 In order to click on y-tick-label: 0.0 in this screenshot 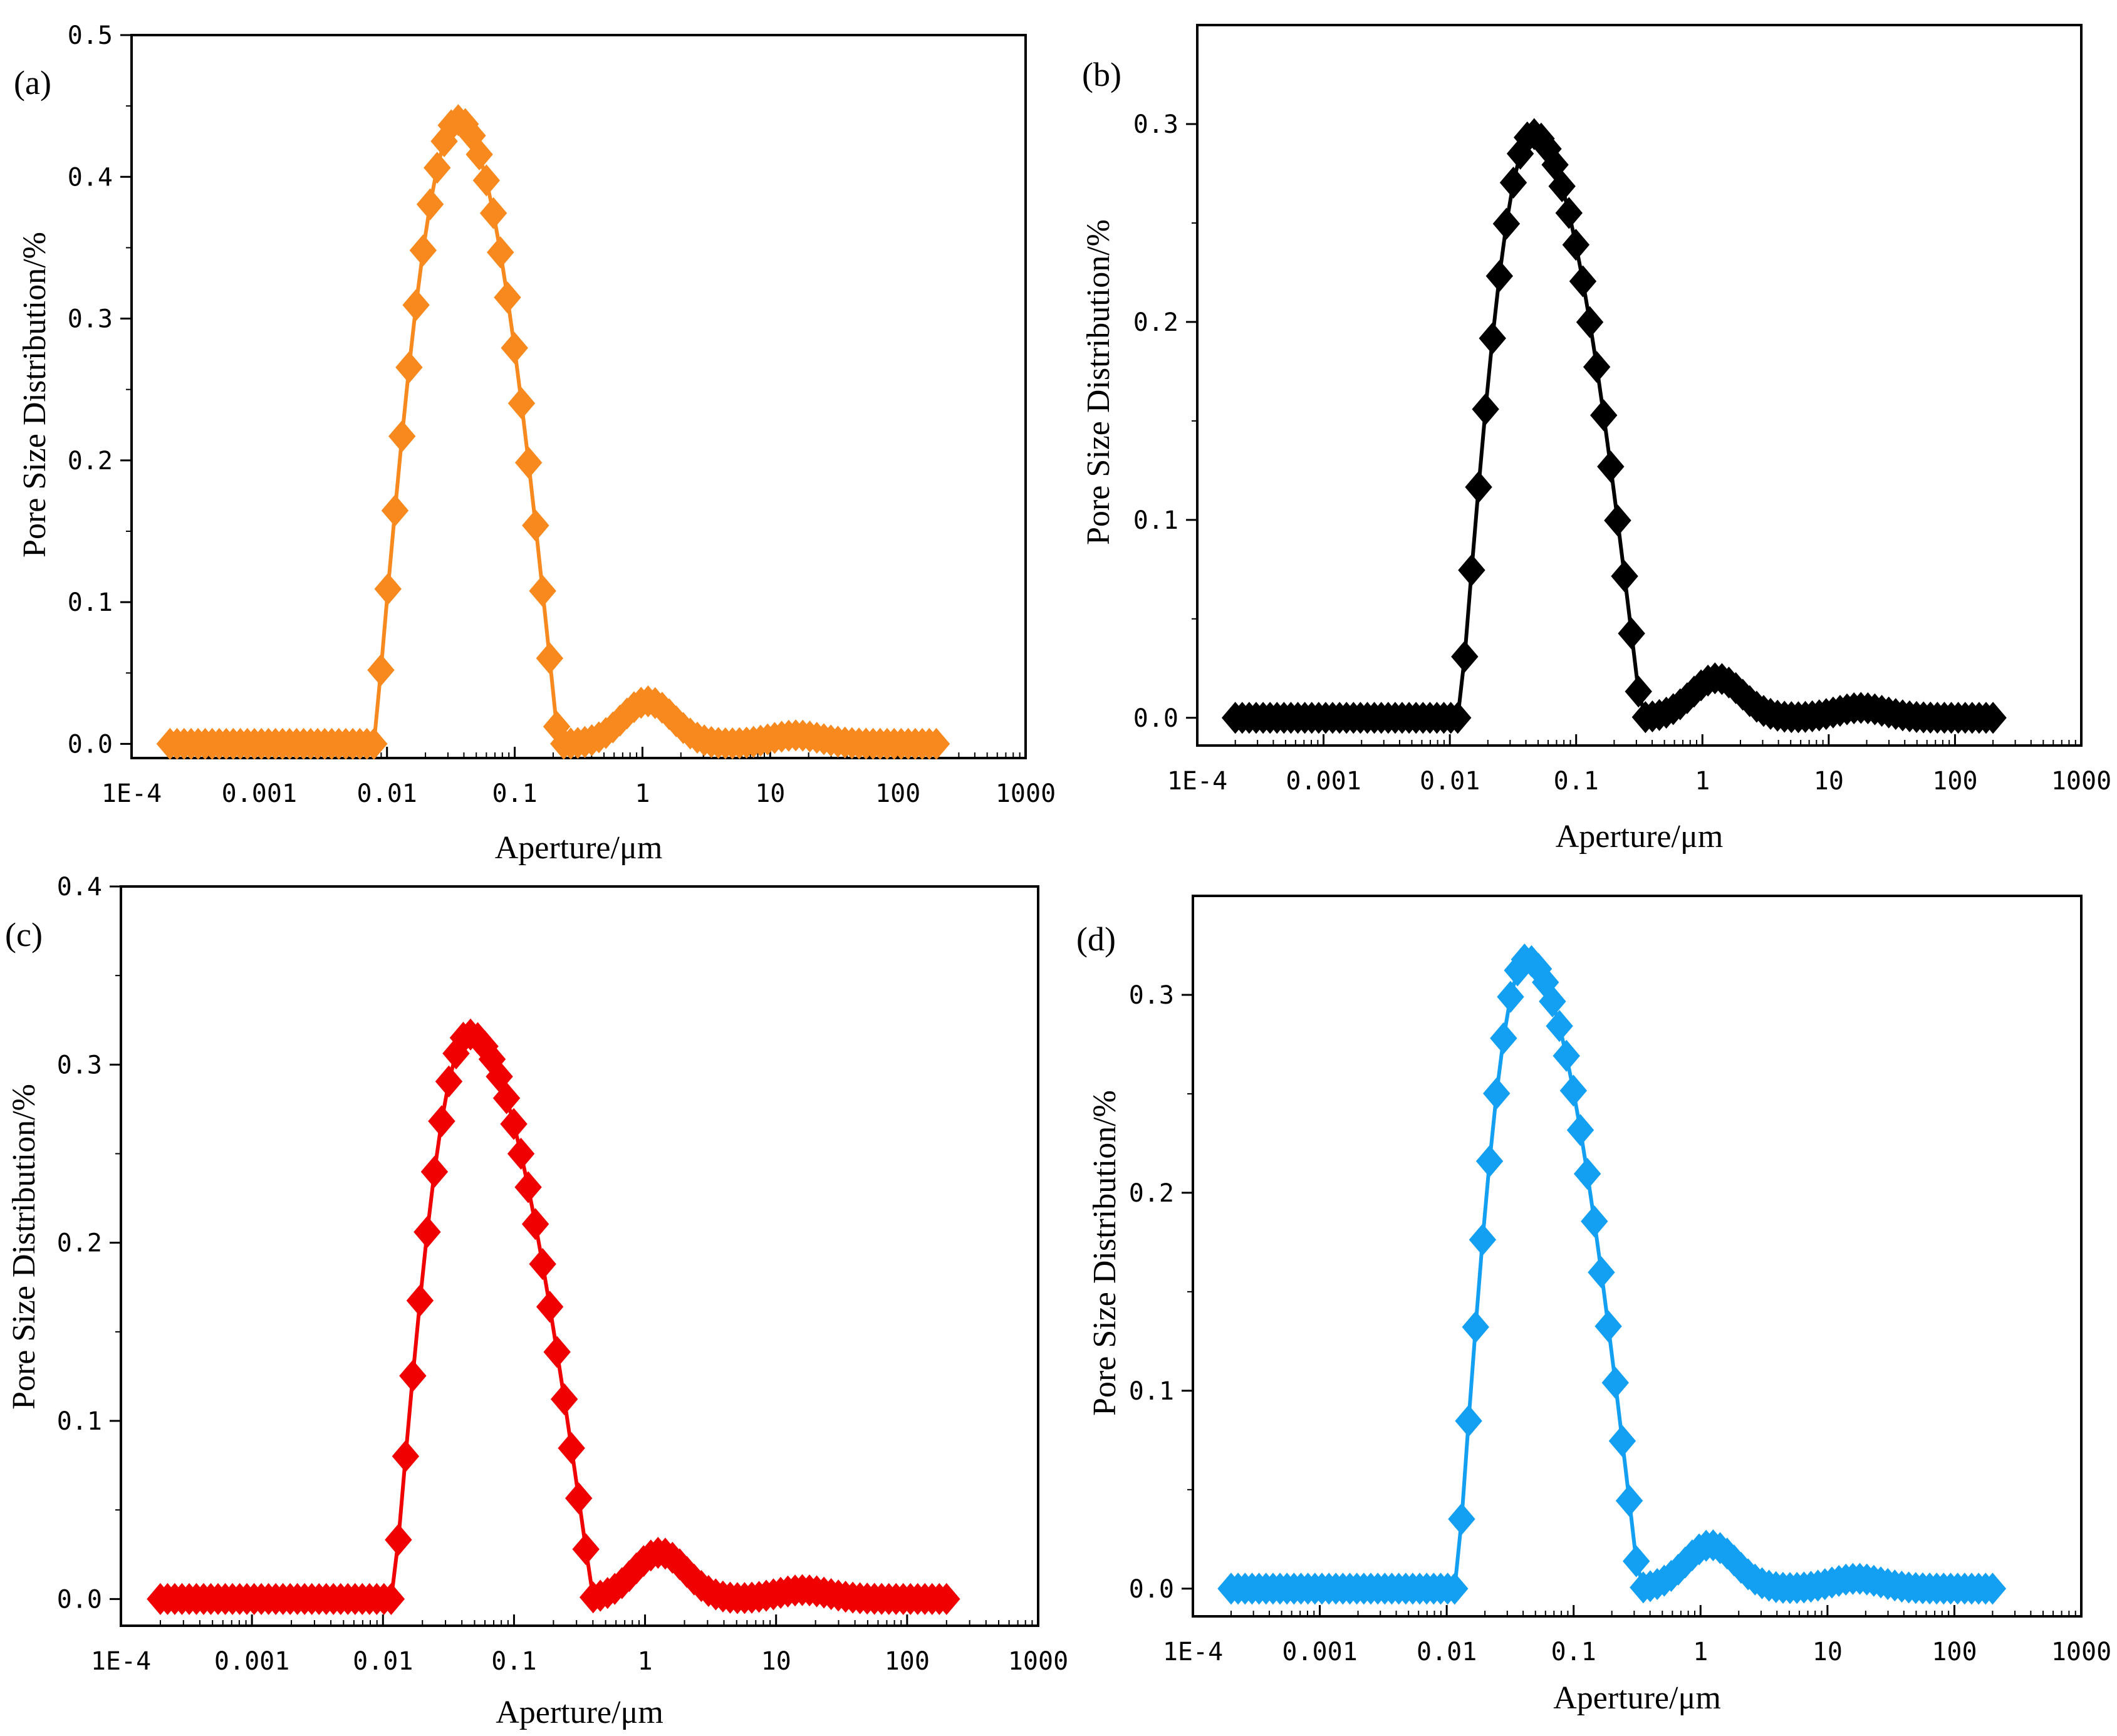, I will do `click(91, 744)`.